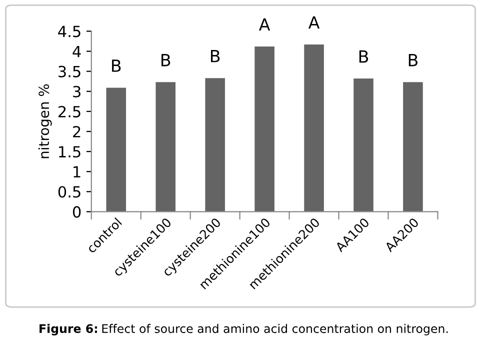  I want to click on y-tick-label: 1, so click(77, 172).